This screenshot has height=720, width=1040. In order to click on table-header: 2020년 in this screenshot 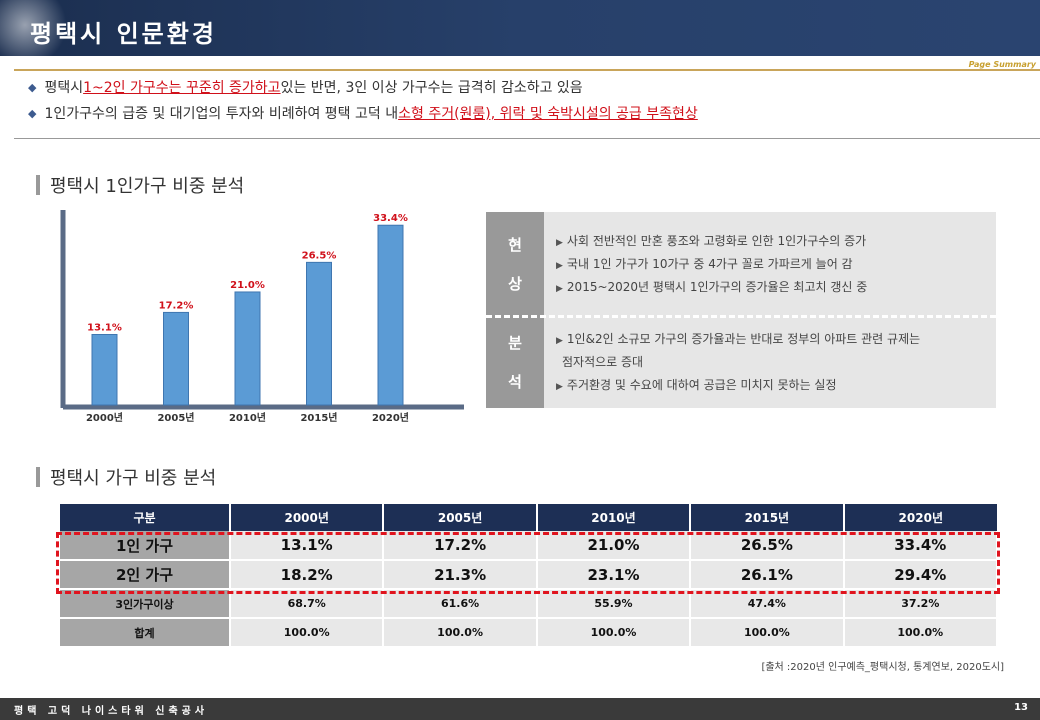, I will do `click(920, 517)`.